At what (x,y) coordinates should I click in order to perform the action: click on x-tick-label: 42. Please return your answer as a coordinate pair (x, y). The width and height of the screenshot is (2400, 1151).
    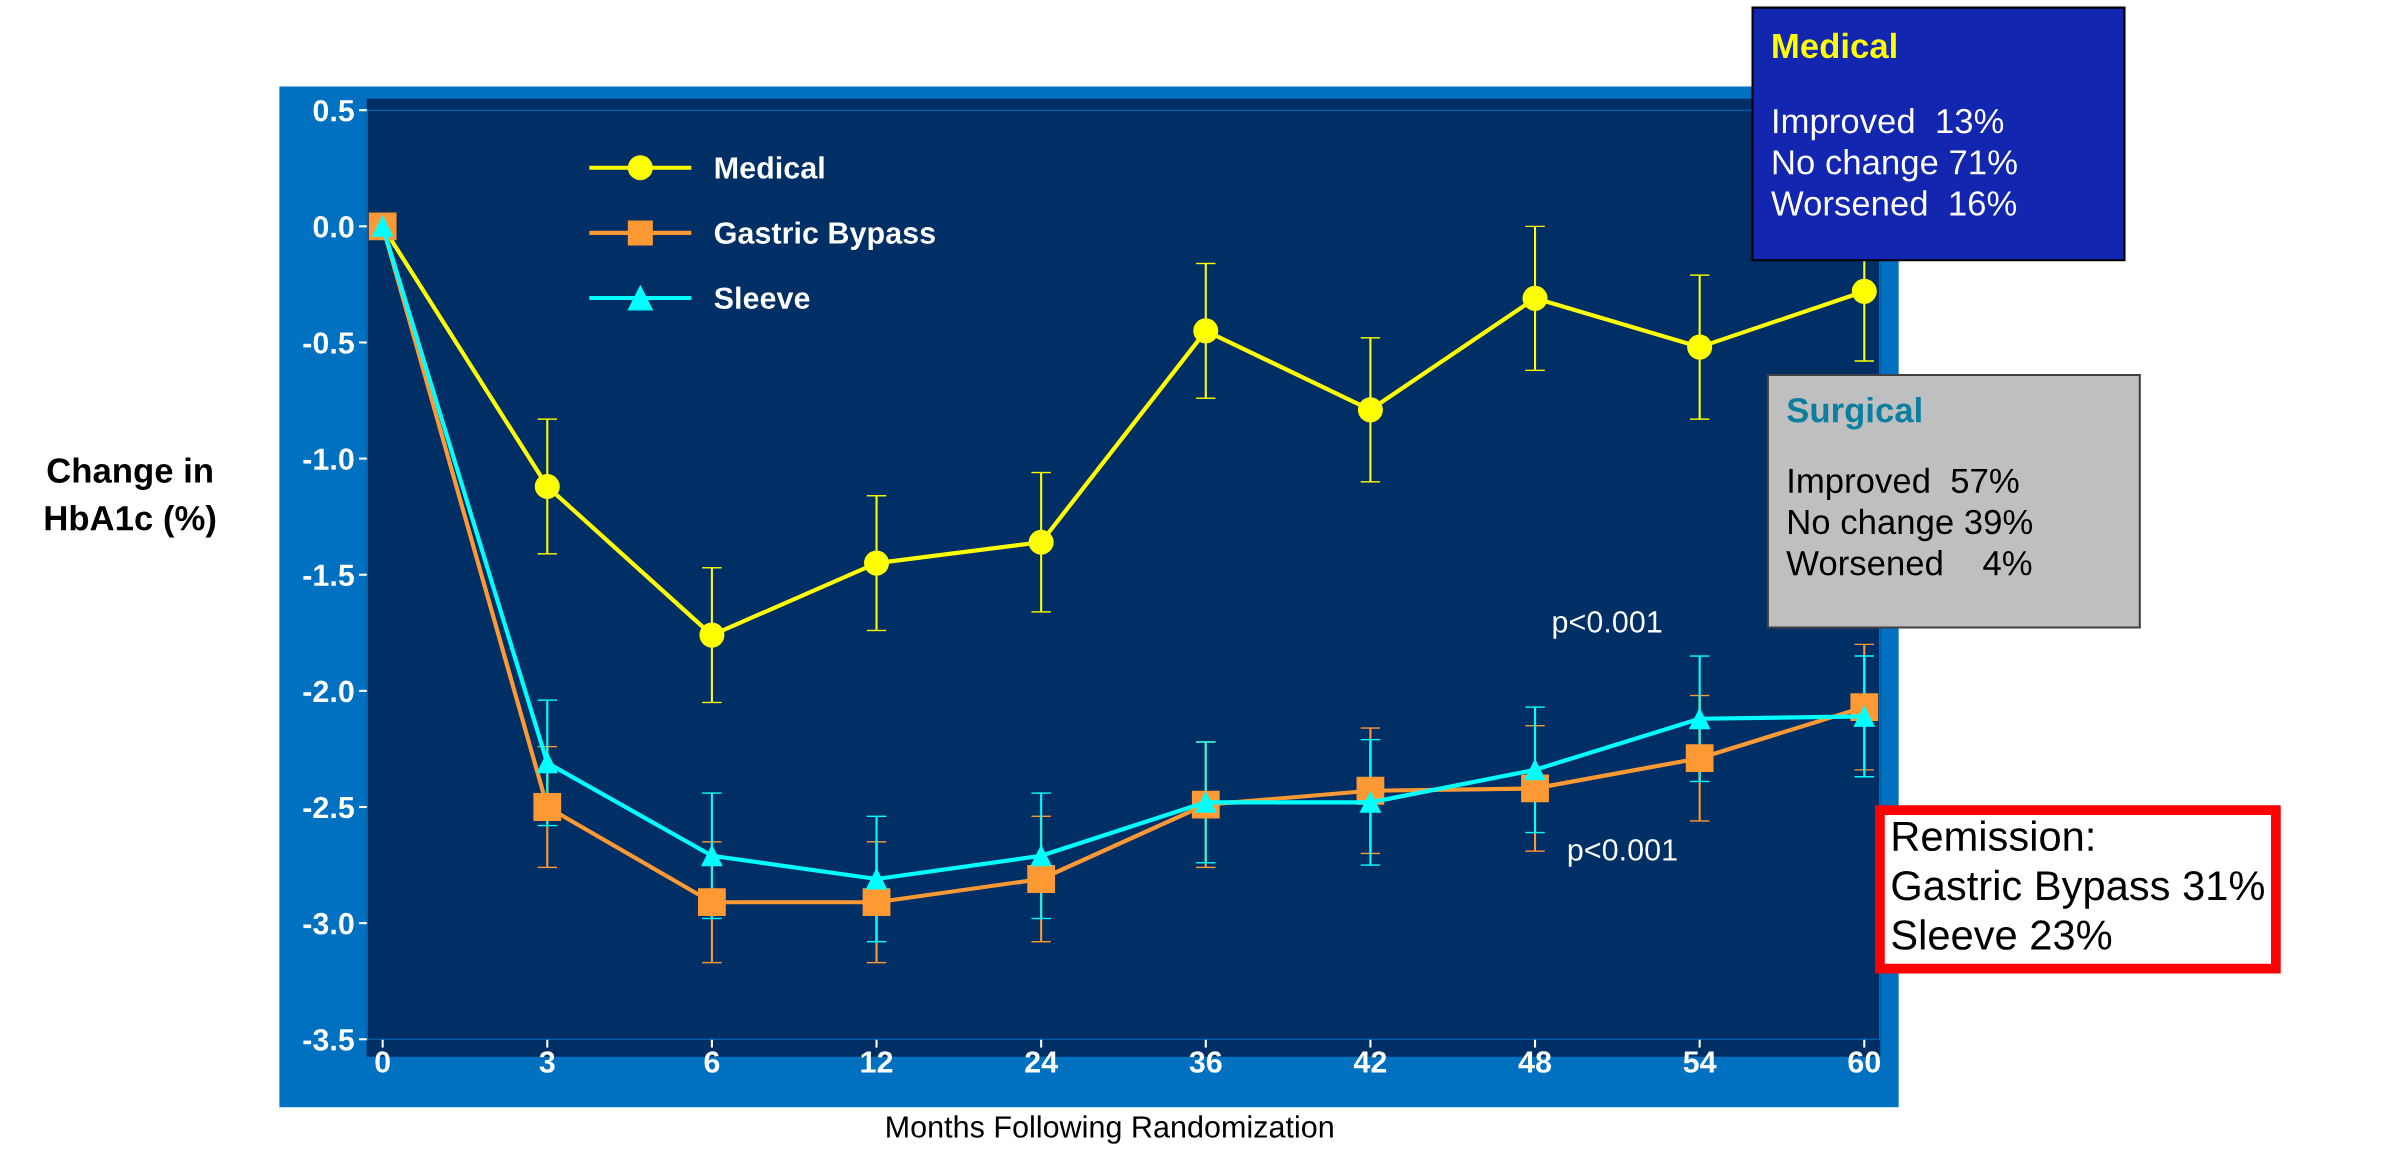
    Looking at the image, I should click on (1370, 1062).